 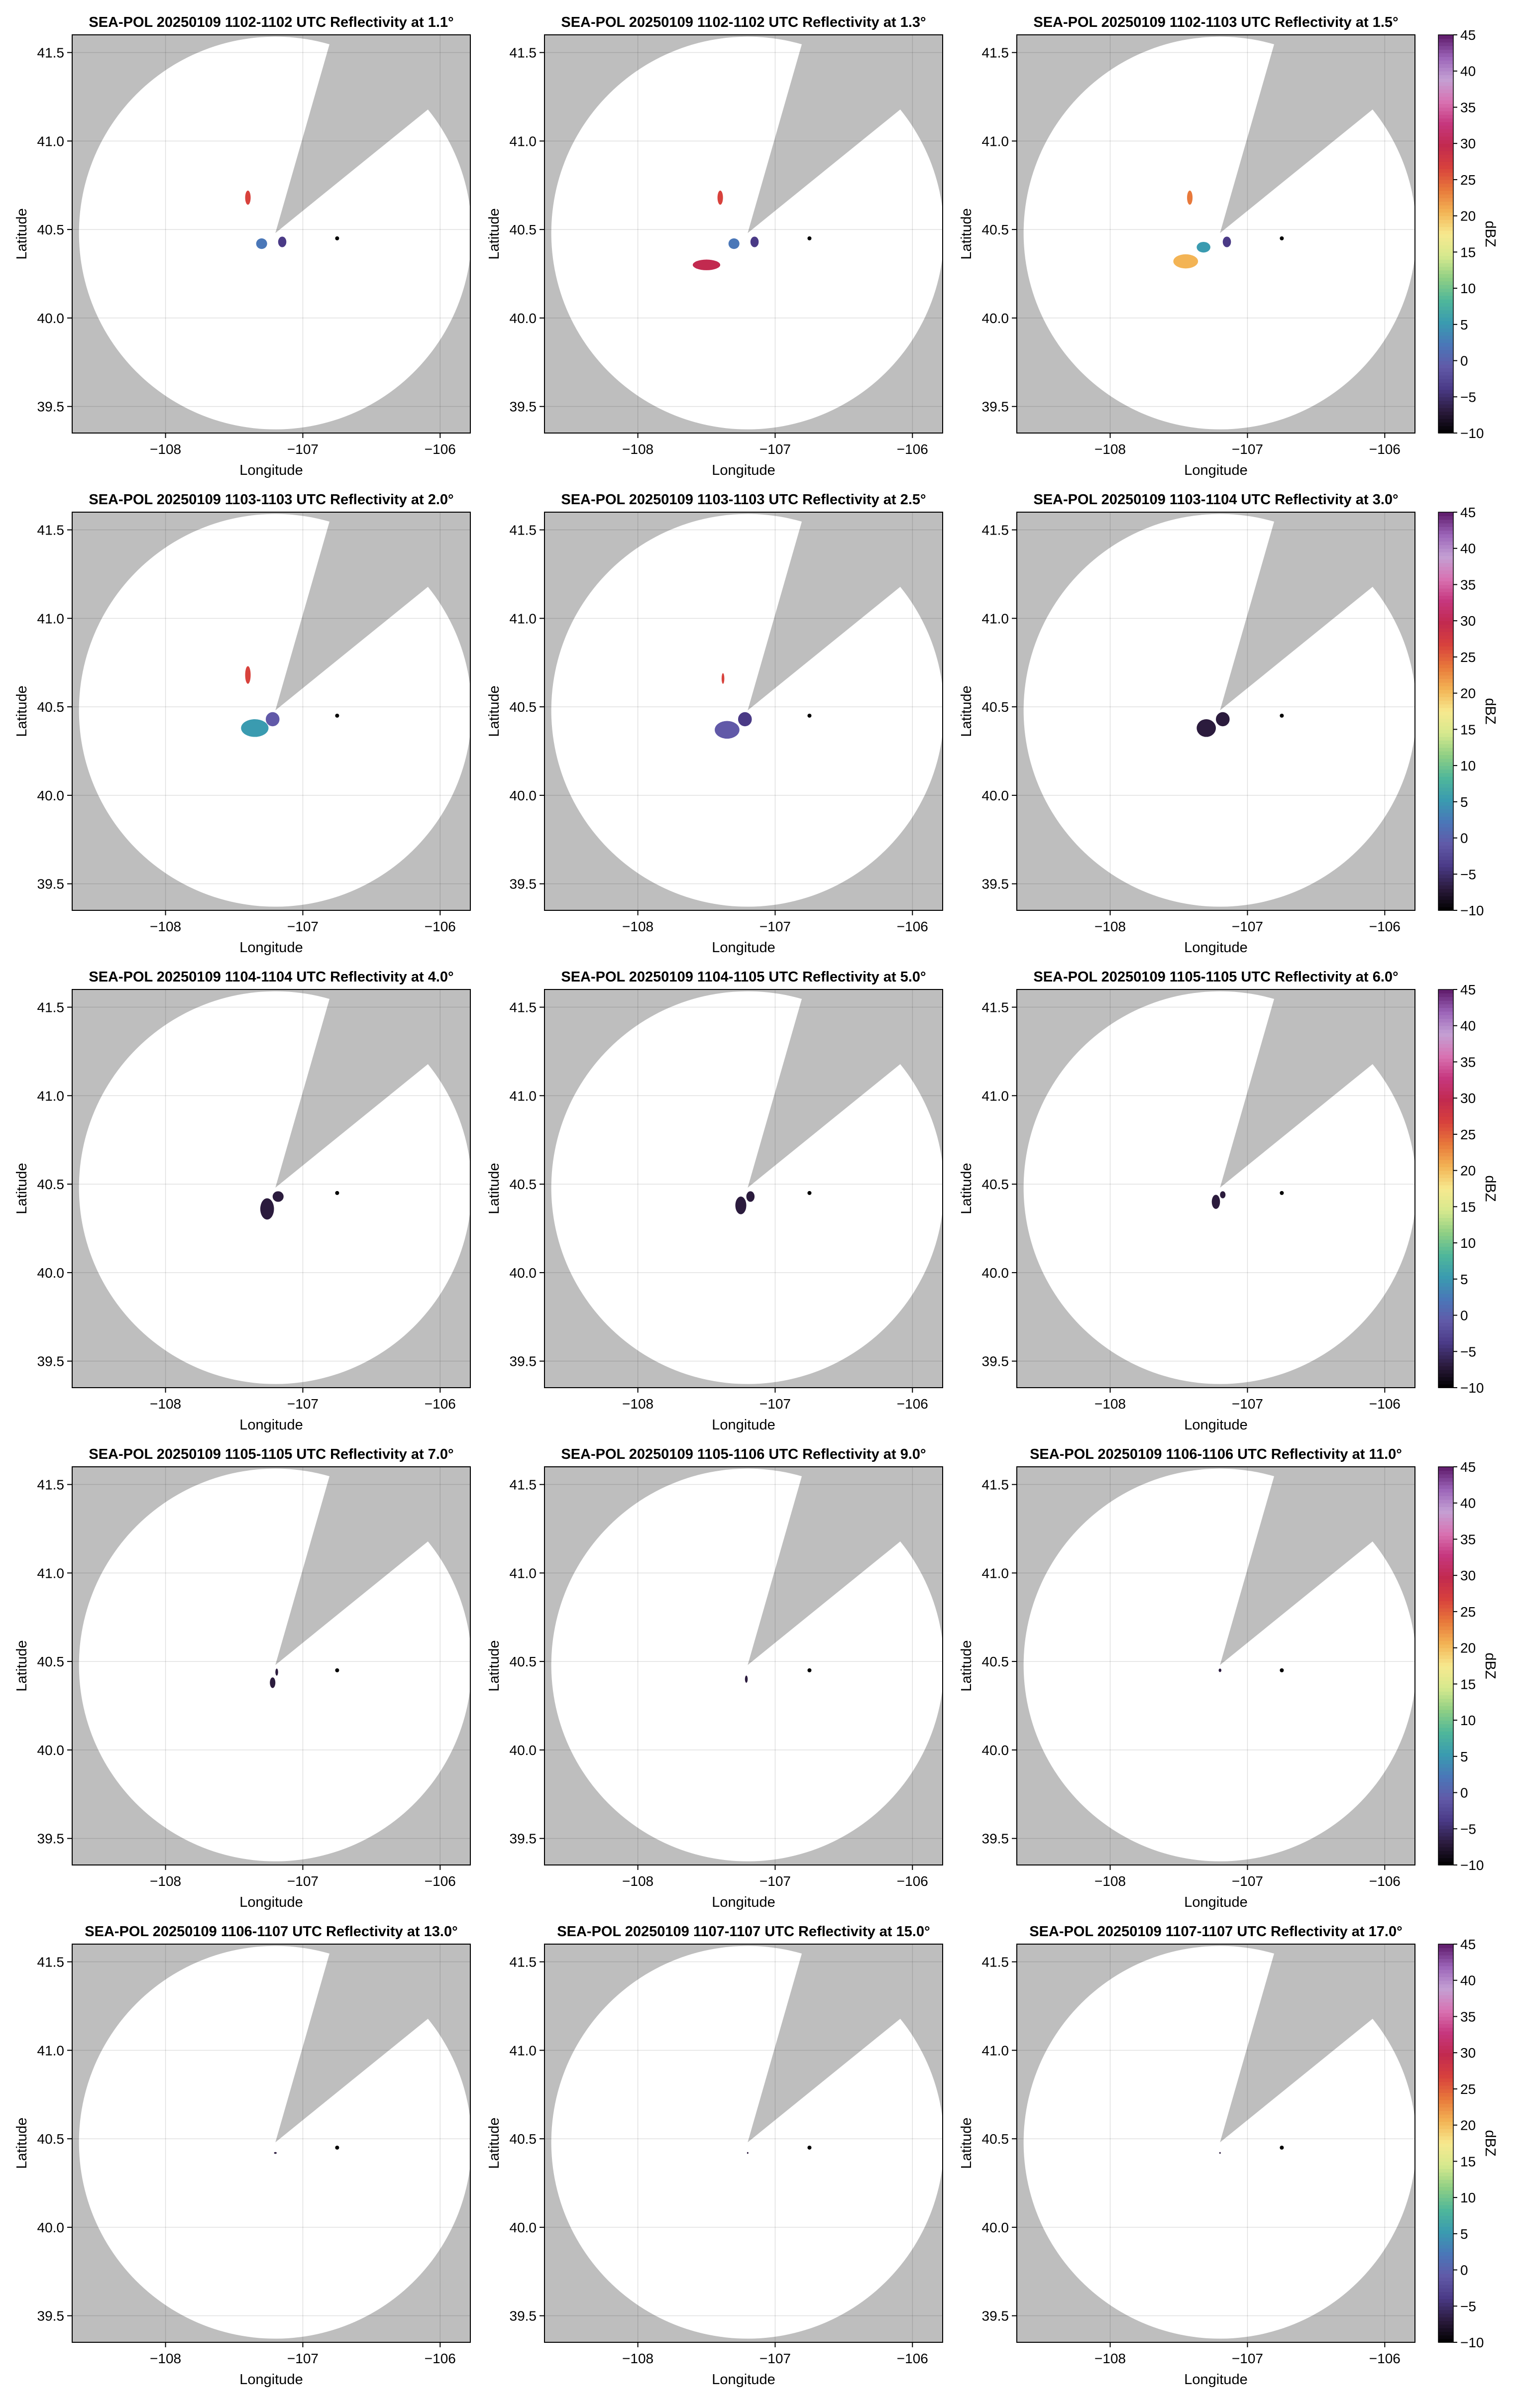 I want to click on colorbar: −10 −5 0 5 10 15 20 25 30 35 40 45 dBZ, so click(x=1468, y=234).